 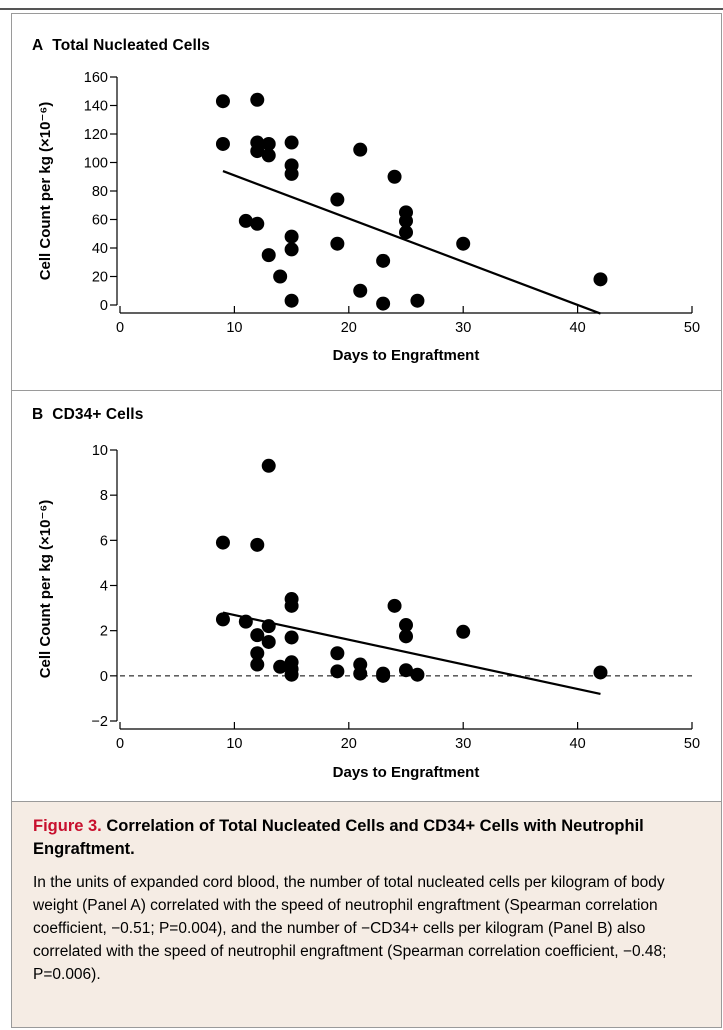 I want to click on y-tick-label: 6, so click(x=104, y=541).